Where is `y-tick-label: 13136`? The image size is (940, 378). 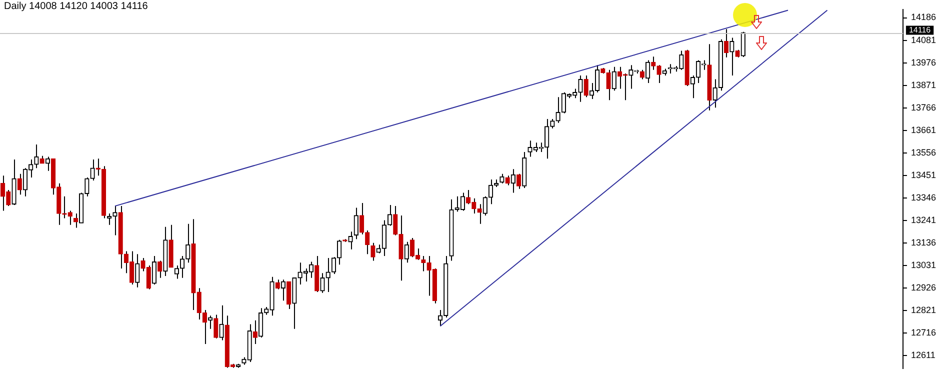 y-tick-label: 13136 is located at coordinates (923, 242).